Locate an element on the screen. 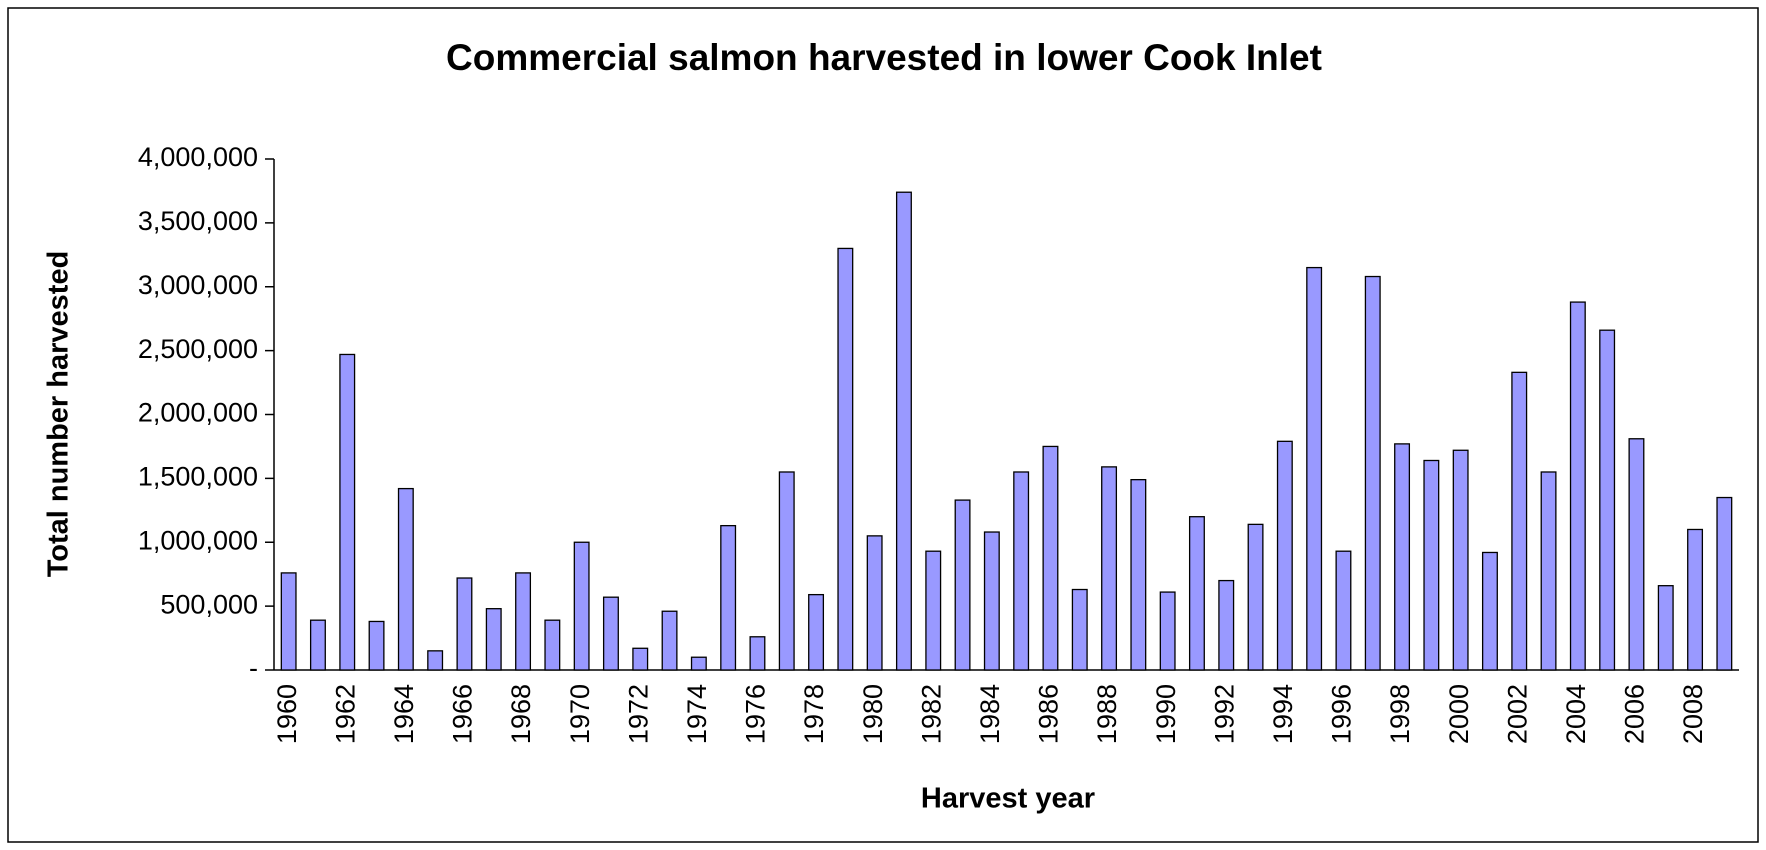 This screenshot has height=850, width=1766. x-tick-label: 1960 is located at coordinates (287, 714).